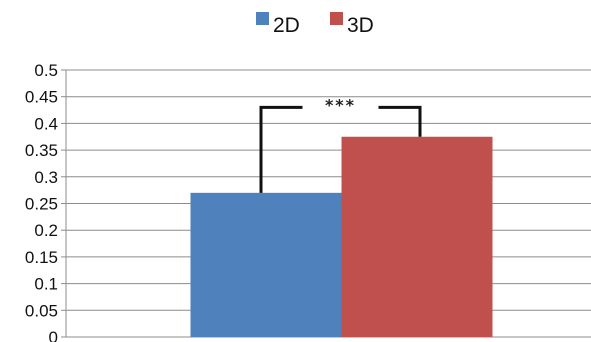 The height and width of the screenshot is (342, 591). What do you see at coordinates (262, 18) in the screenshot?
I see `legend-swatch-2d` at bounding box center [262, 18].